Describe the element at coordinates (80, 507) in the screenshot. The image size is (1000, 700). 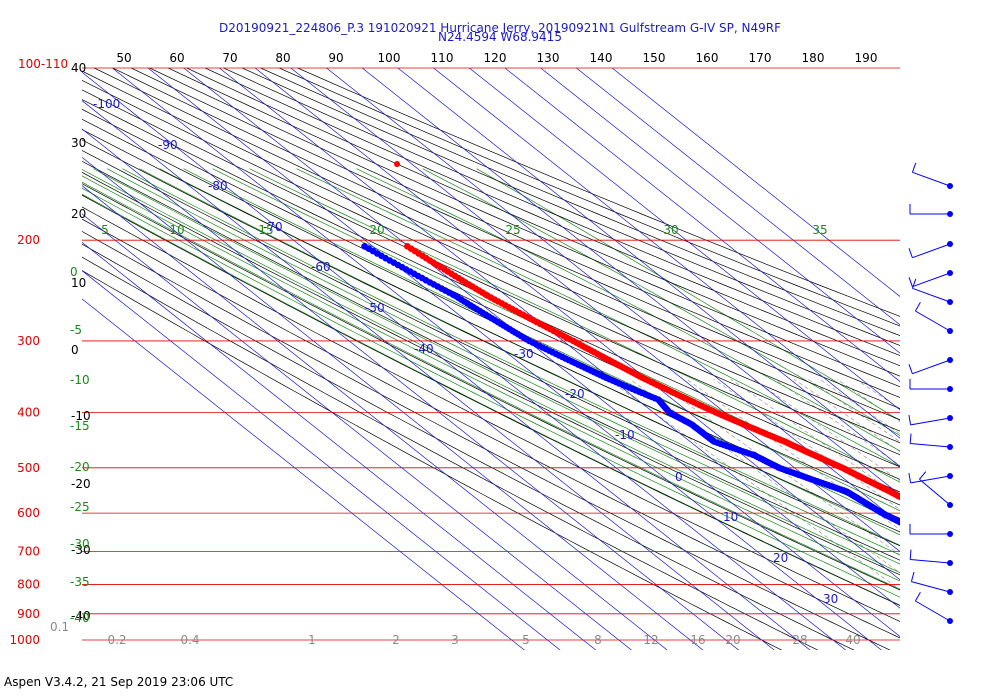
I see `moist-label-left: -25` at that location.